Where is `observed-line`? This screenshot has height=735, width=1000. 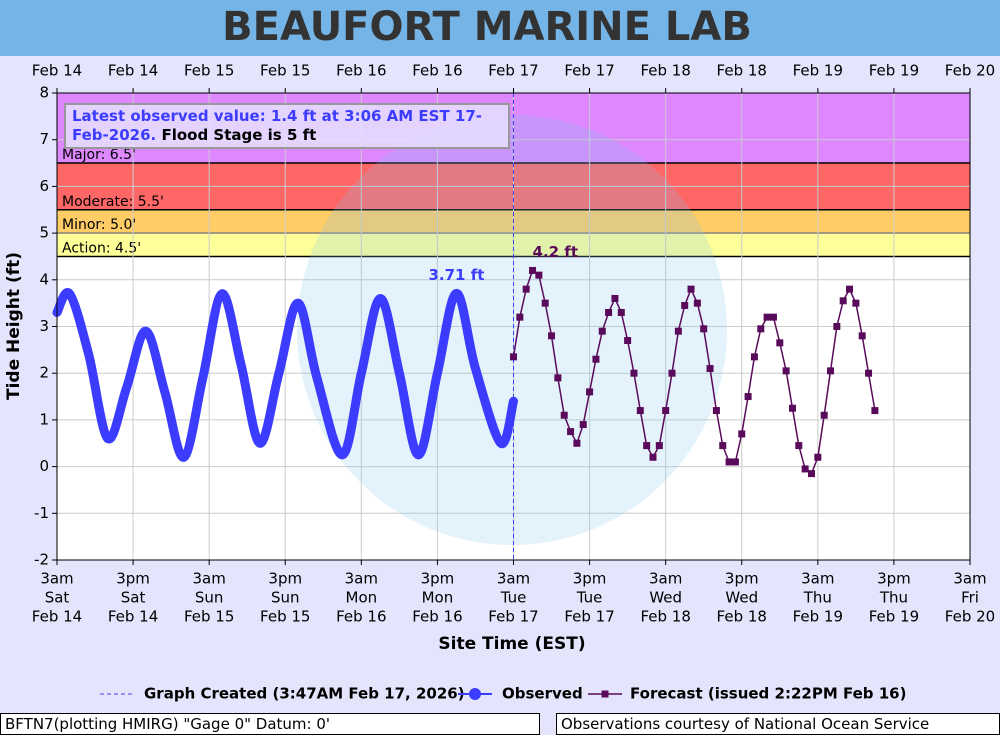 observed-line is located at coordinates (285, 374).